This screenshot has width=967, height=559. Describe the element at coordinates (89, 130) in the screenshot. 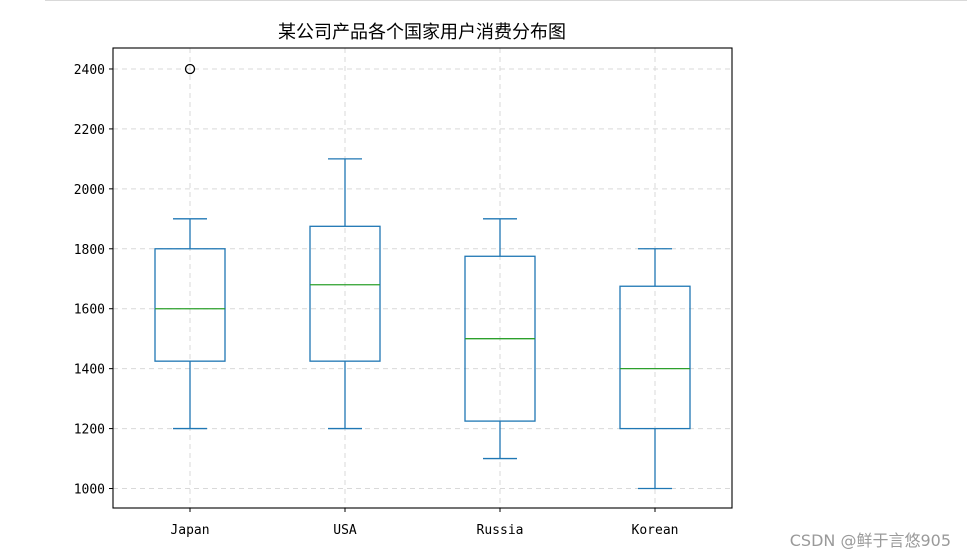

I see `y-tick-label: 2200` at that location.